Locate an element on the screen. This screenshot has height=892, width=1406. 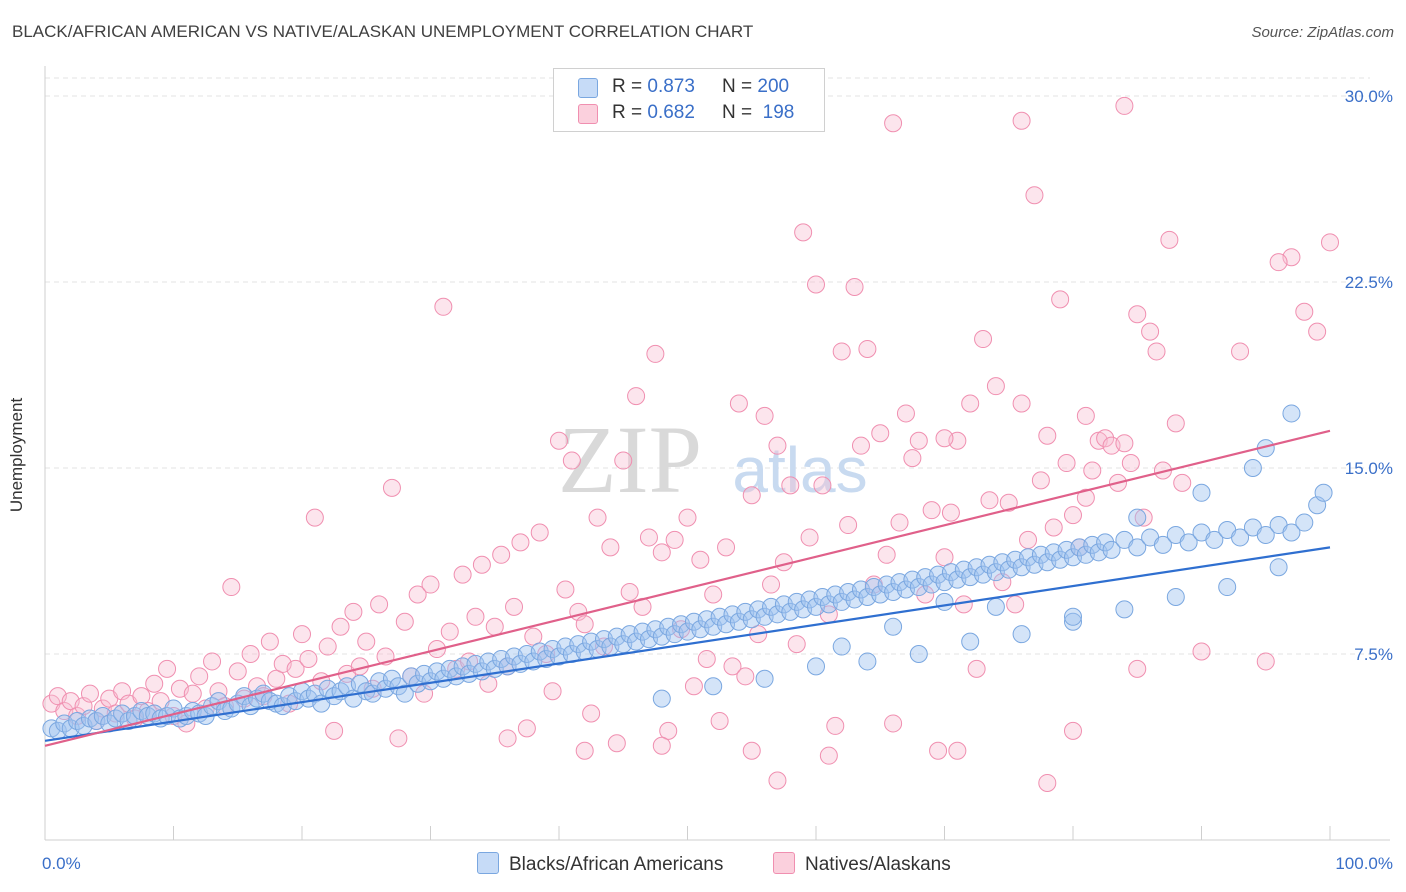
legend-r-blue: R = 0.873 is located at coordinates (653, 86).